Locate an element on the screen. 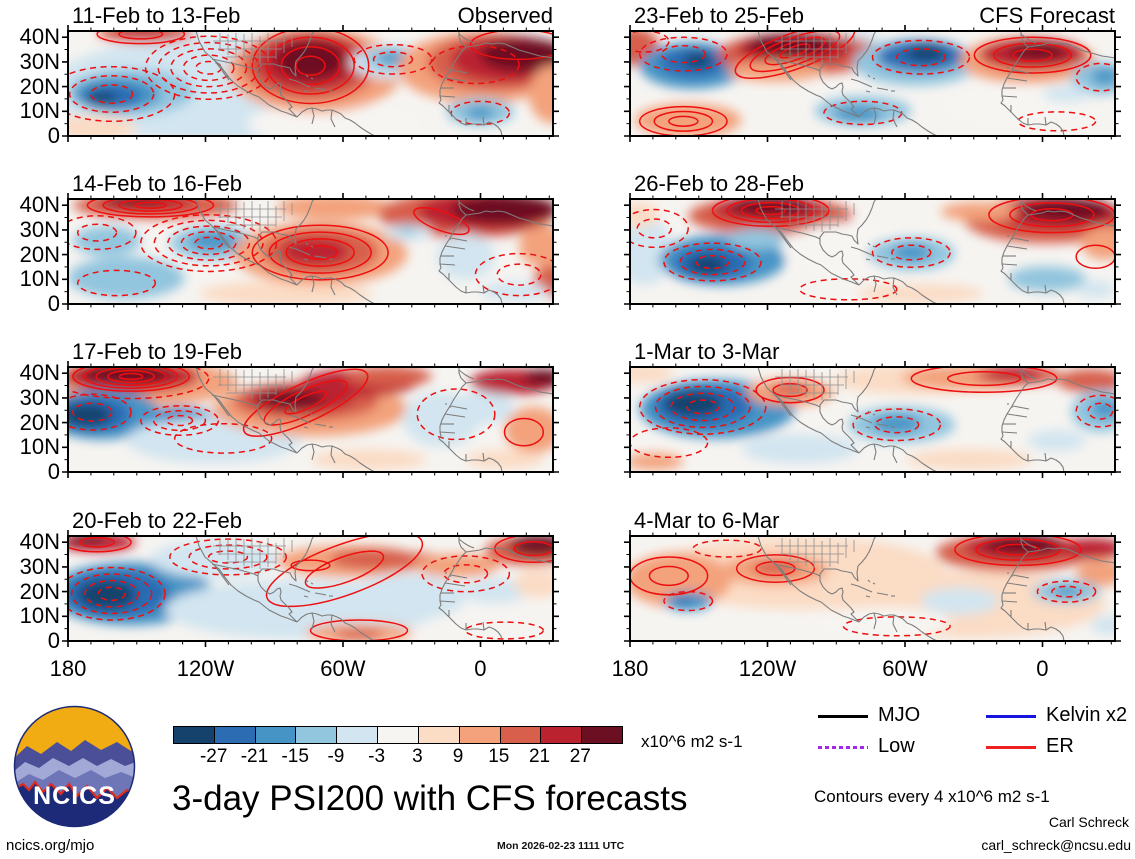  legend-line-low is located at coordinates (843, 747).